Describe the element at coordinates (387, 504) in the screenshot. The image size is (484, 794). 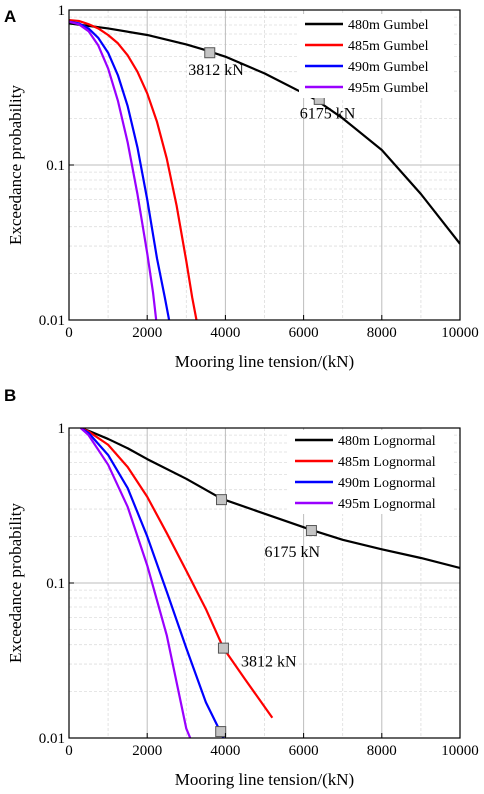
I see `legend-label: 495m Lognormal` at that location.